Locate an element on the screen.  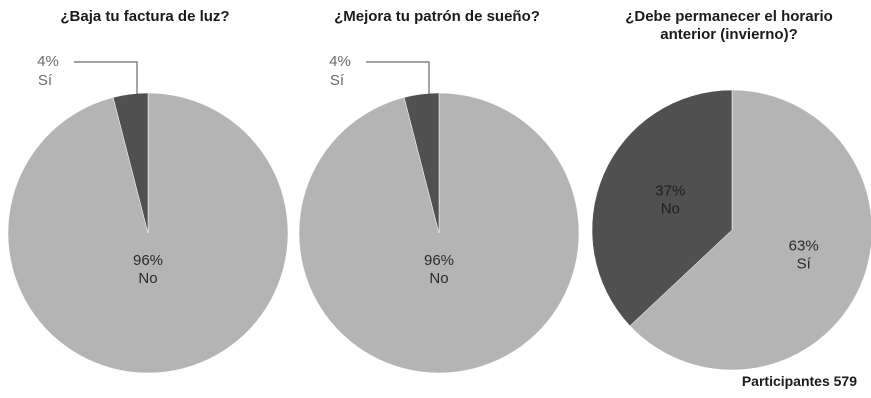
chart-title-line-2: anterior (invierno)? is located at coordinates (729, 34).